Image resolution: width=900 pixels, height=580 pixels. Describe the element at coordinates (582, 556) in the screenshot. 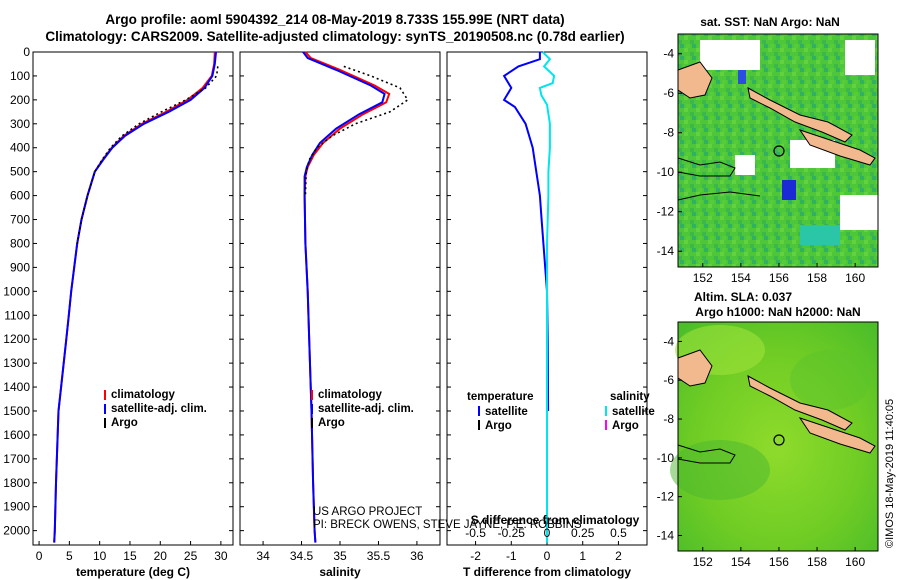

I see `x-tick-label: 1` at that location.